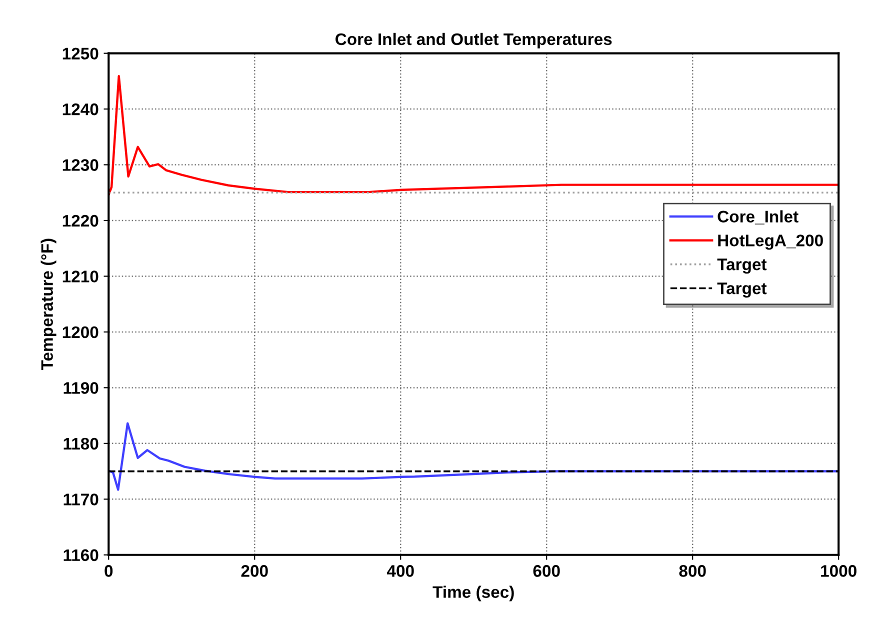 The height and width of the screenshot is (627, 869). I want to click on y-tick-label: 1250, so click(80, 54).